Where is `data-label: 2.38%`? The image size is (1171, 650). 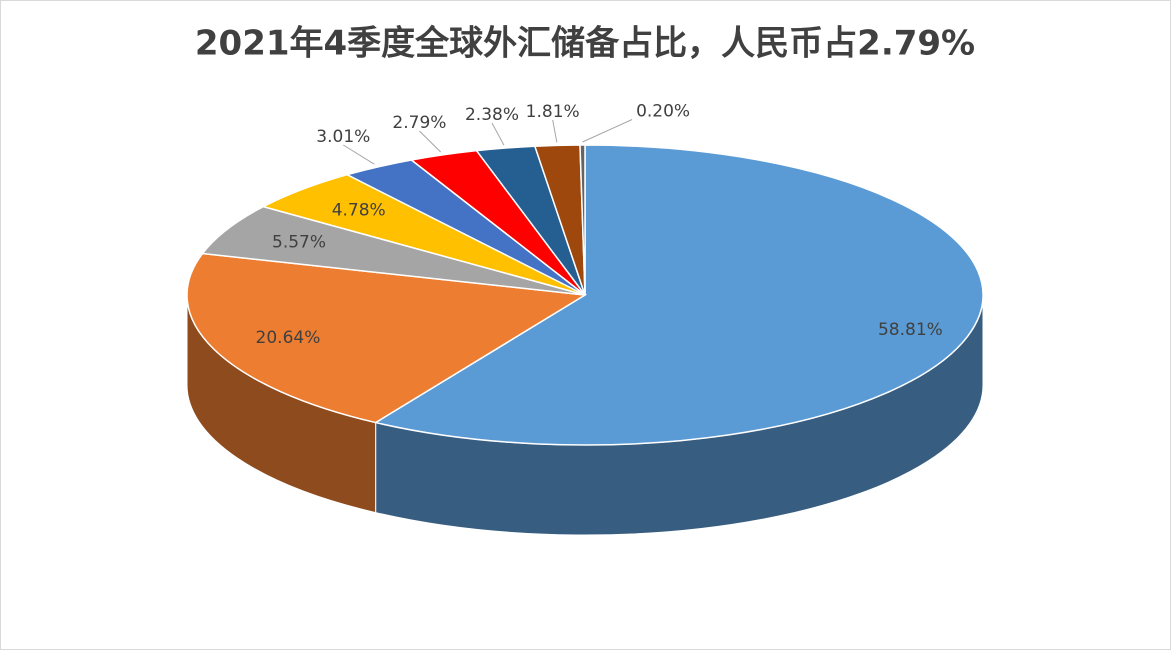
data-label: 2.38% is located at coordinates (492, 115).